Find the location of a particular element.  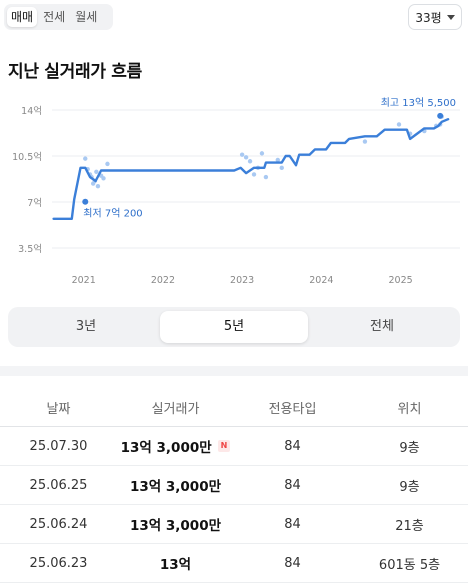

header-date: 날짜 is located at coordinates (58, 409).